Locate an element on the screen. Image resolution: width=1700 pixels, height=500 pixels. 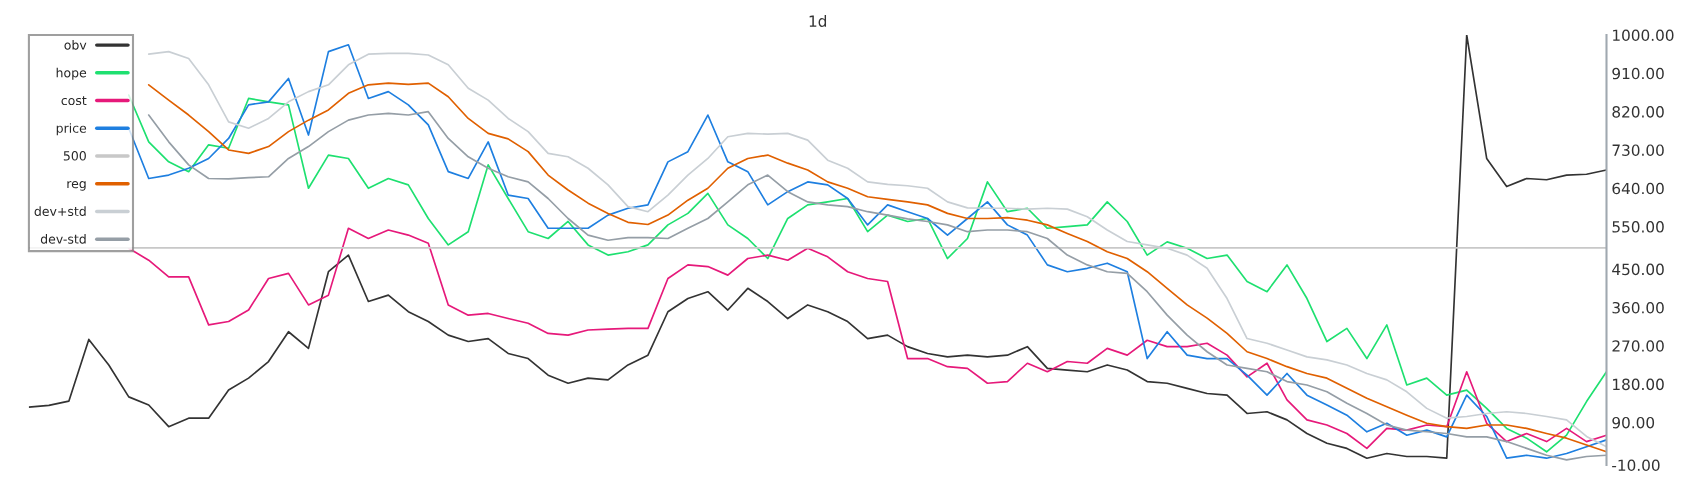
y-tick-label: 550.00 is located at coordinates (1638, 227).